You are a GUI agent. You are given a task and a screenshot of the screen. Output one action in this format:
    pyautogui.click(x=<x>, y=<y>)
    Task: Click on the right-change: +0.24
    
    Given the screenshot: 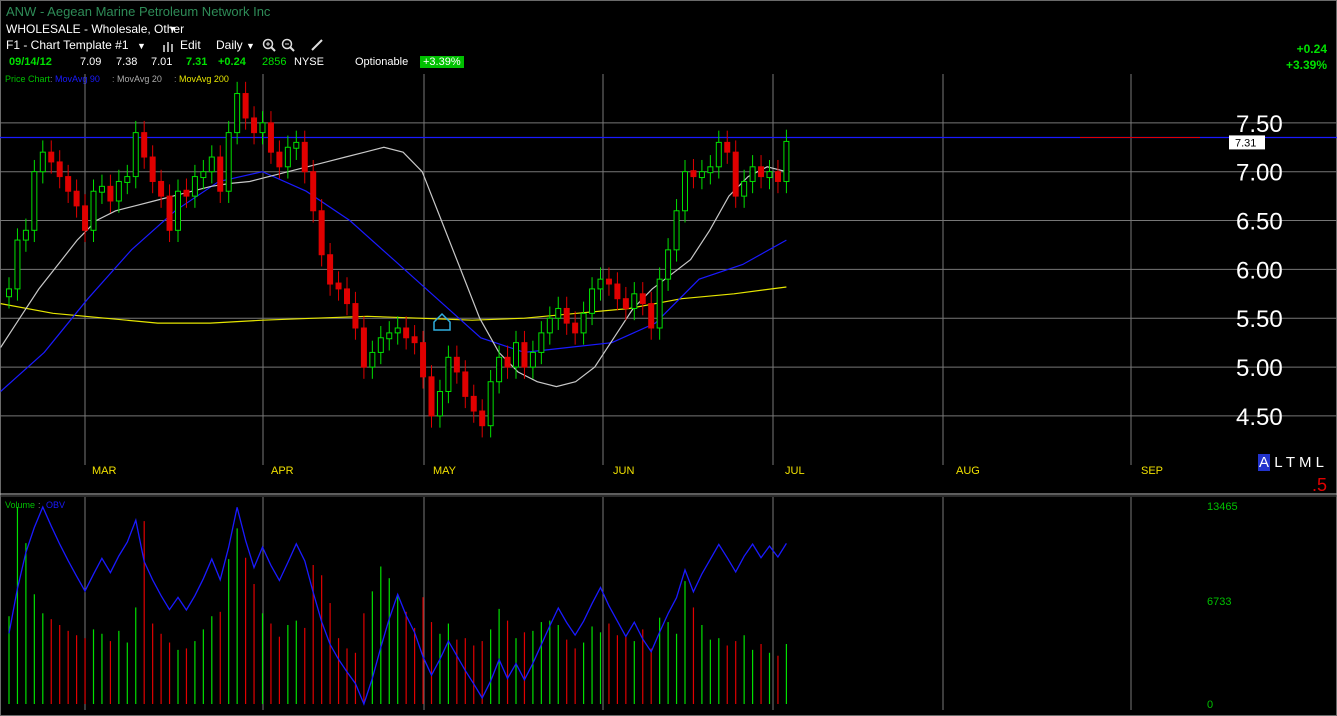 What is the action you would take?
    pyautogui.click(x=1311, y=49)
    